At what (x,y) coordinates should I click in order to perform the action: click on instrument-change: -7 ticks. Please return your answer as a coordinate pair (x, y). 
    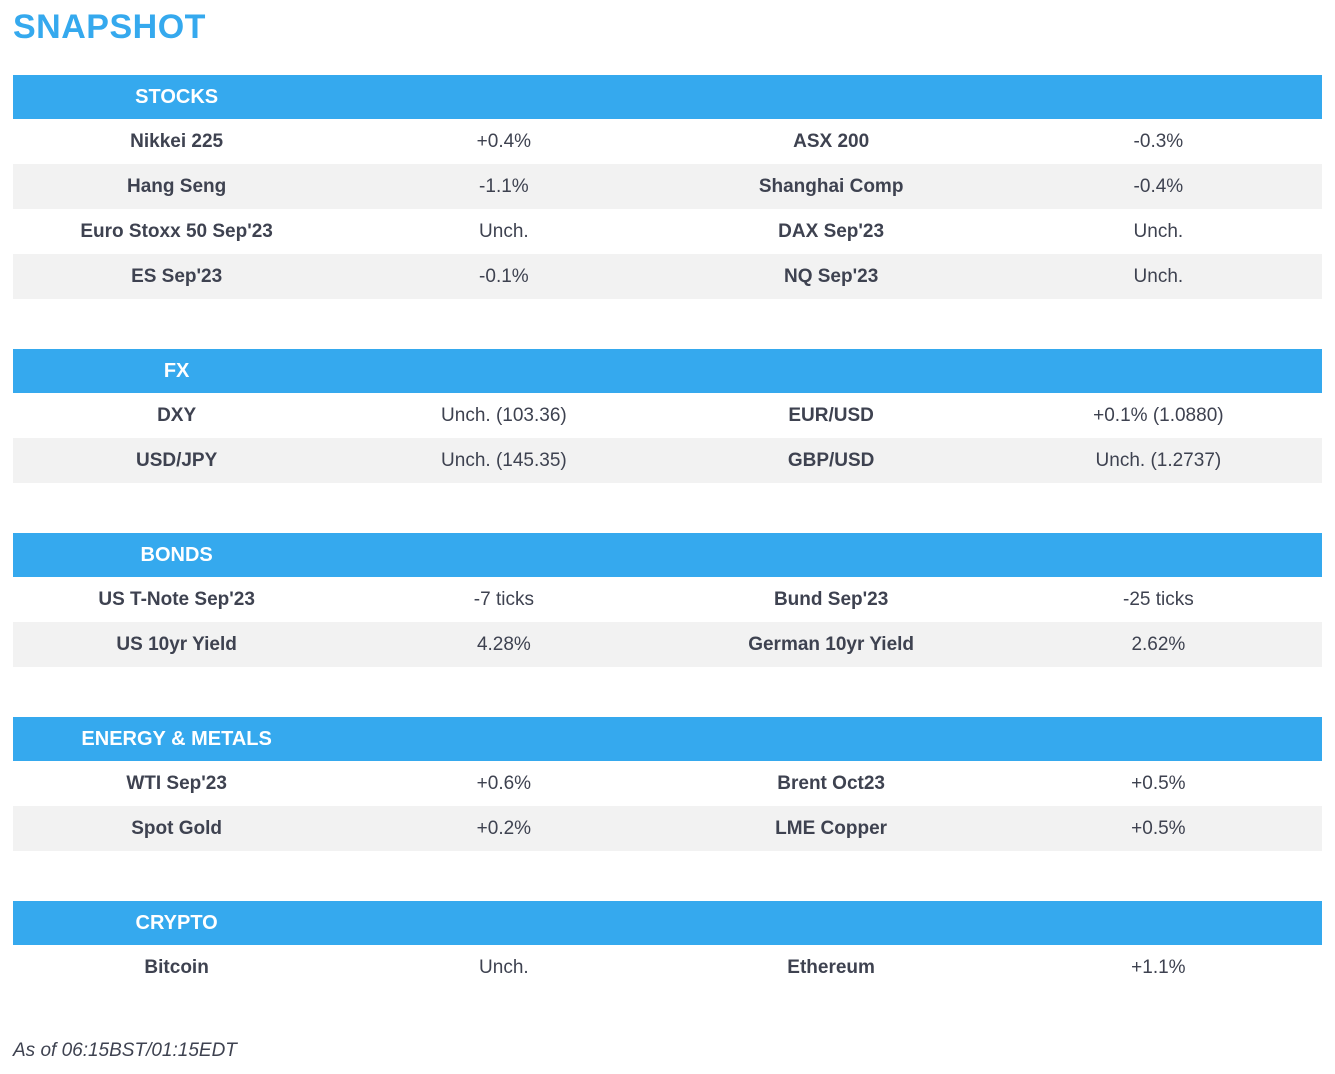
    Looking at the image, I should click on (503, 599).